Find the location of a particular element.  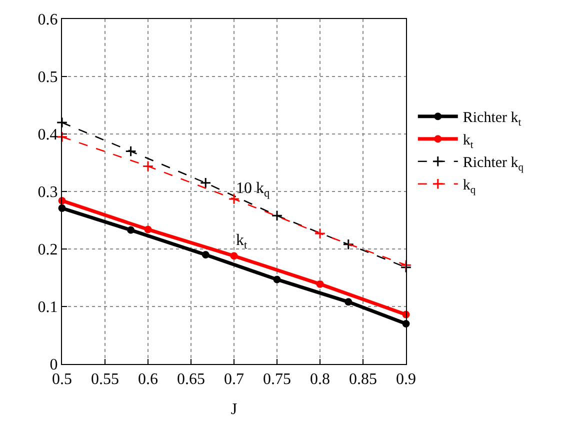

x-tick-label: 0.65 is located at coordinates (191, 379).